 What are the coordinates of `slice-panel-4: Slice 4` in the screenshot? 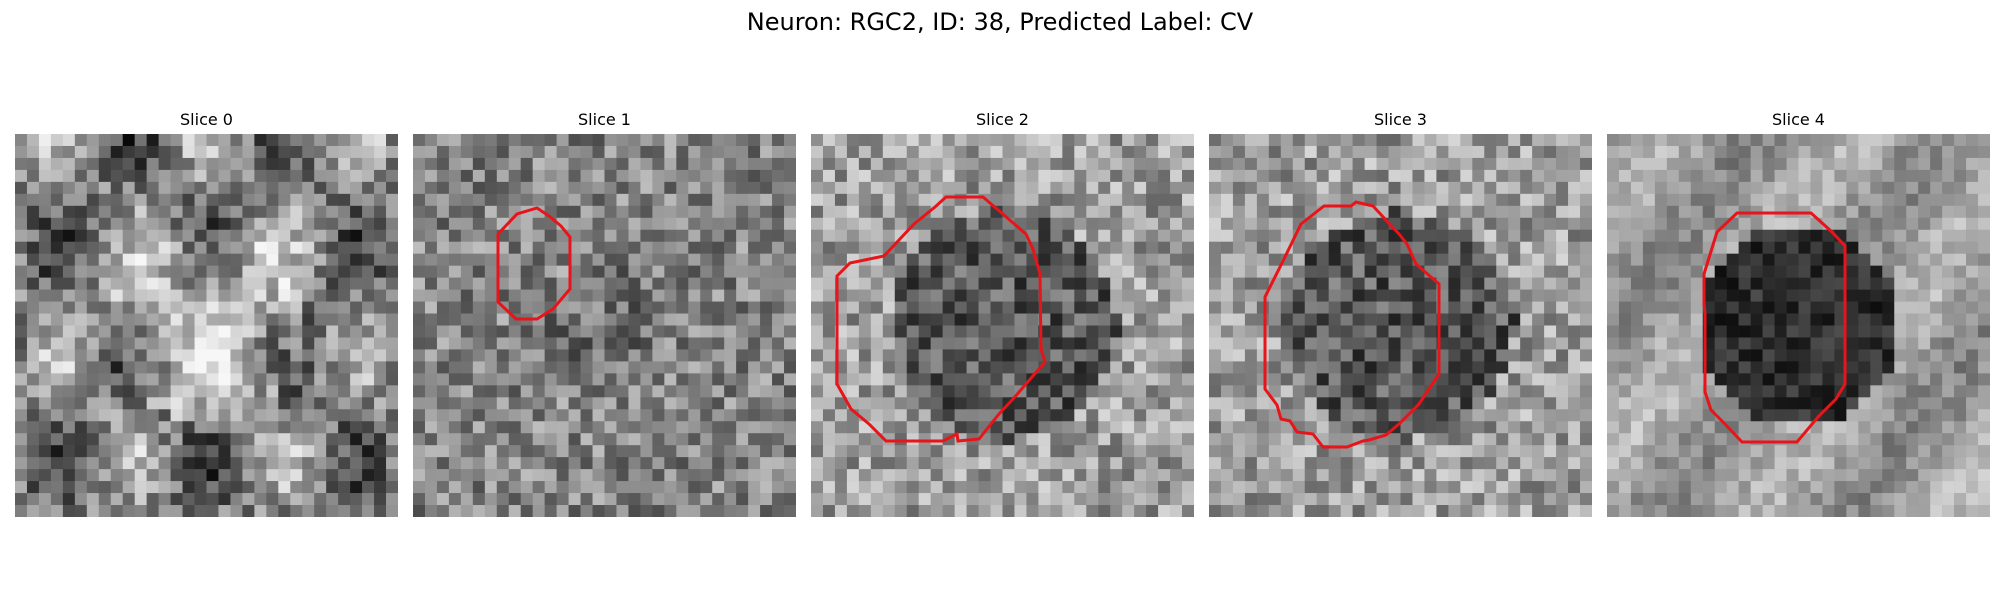 It's located at (1798, 312).